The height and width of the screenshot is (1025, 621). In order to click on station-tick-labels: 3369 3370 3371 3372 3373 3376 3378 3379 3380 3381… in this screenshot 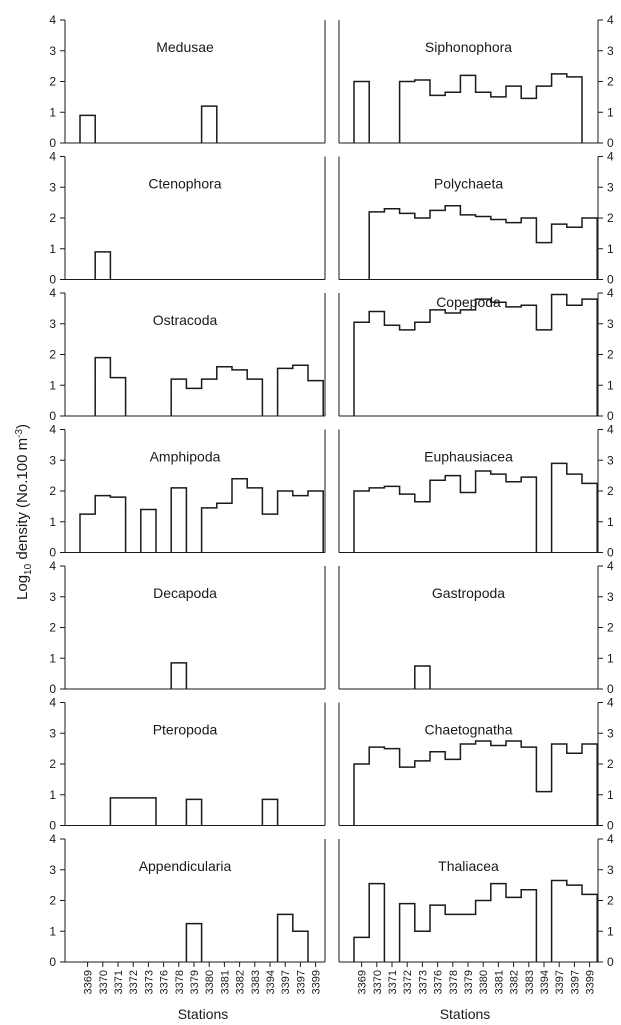, I will do `click(340, 978)`.